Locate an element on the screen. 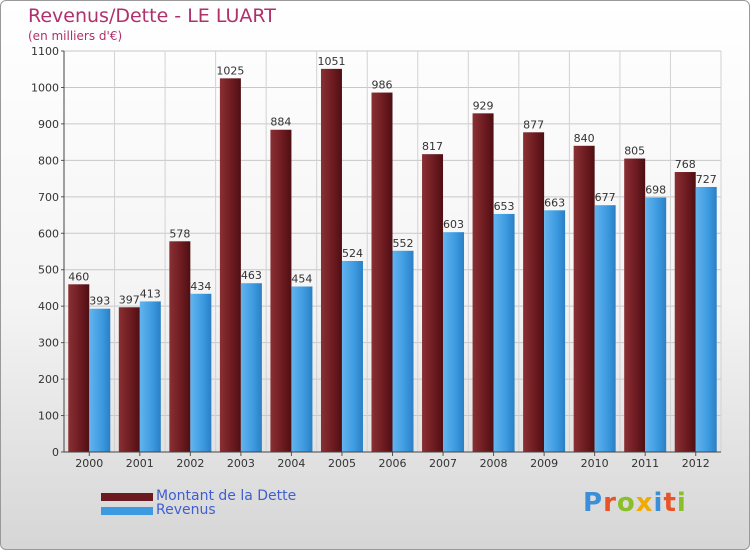 Image resolution: width=750 pixels, height=550 pixels. legend-swatch-debt is located at coordinates (127, 497).